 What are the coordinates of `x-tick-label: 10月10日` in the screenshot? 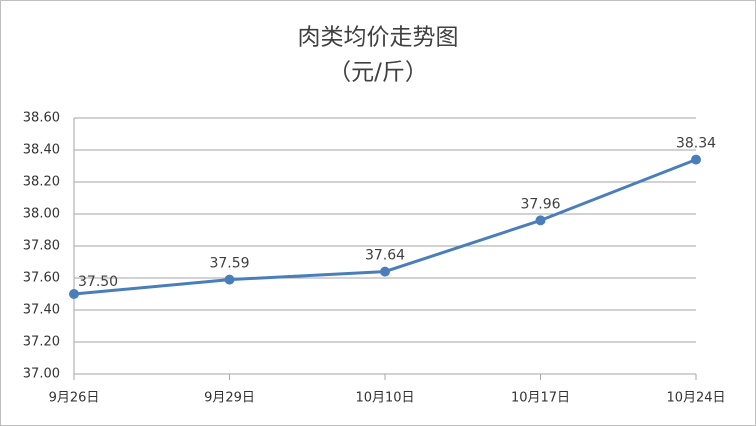 It's located at (384, 398).